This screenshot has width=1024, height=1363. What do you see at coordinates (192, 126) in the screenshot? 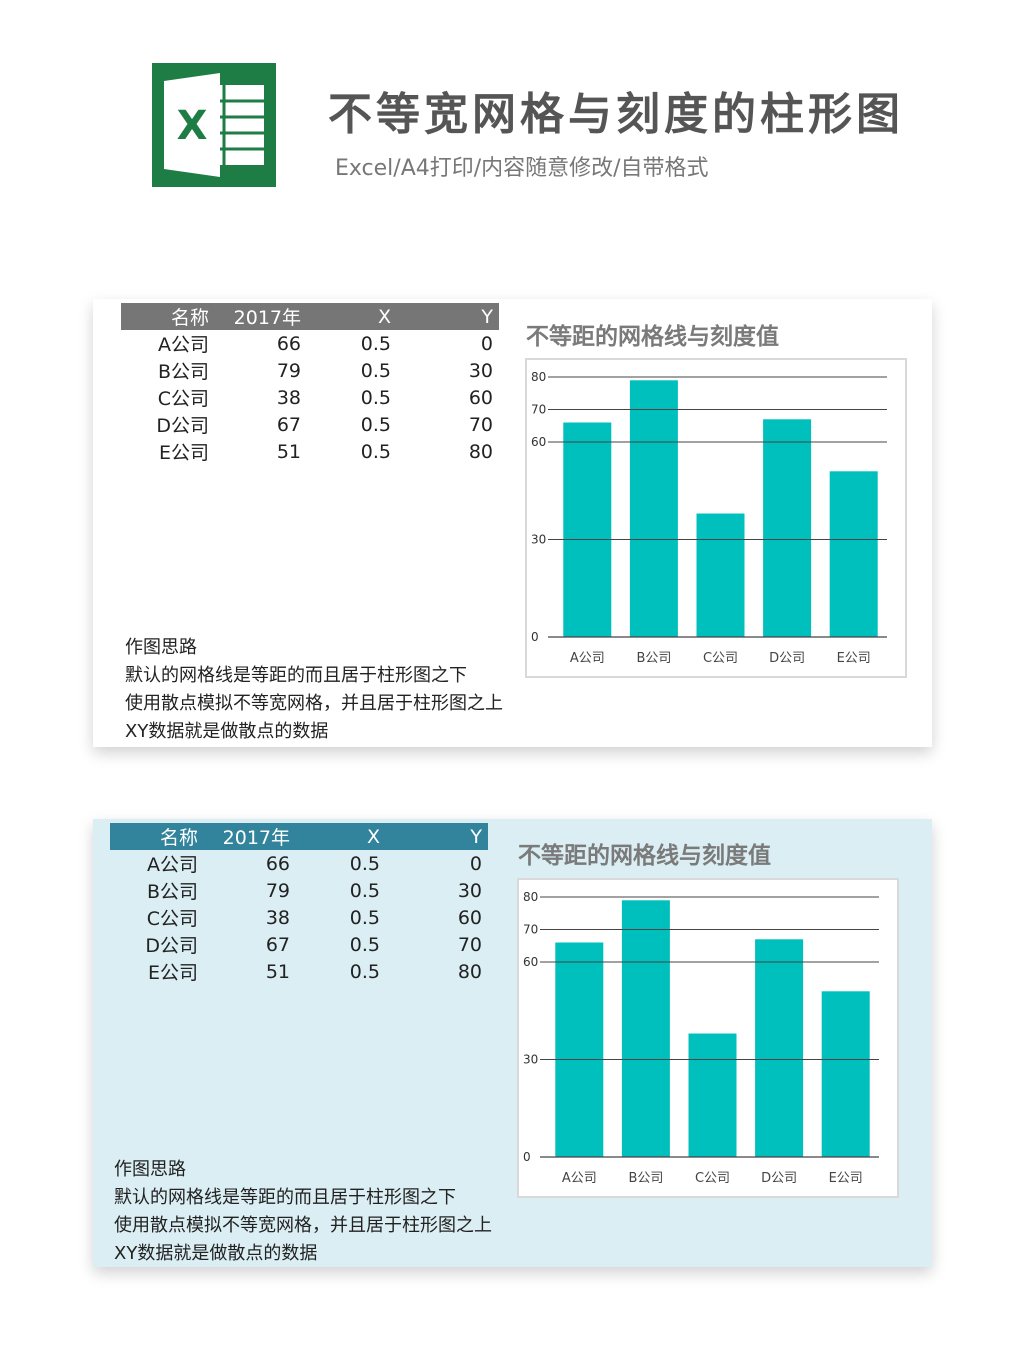
I see `logo-letter: X` at bounding box center [192, 126].